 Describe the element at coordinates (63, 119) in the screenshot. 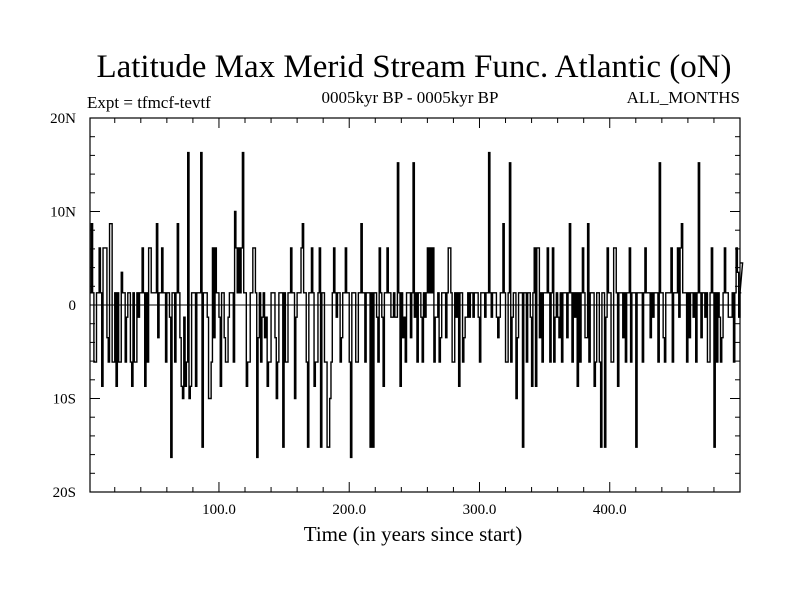

I see `y-tick-label: 20N` at that location.